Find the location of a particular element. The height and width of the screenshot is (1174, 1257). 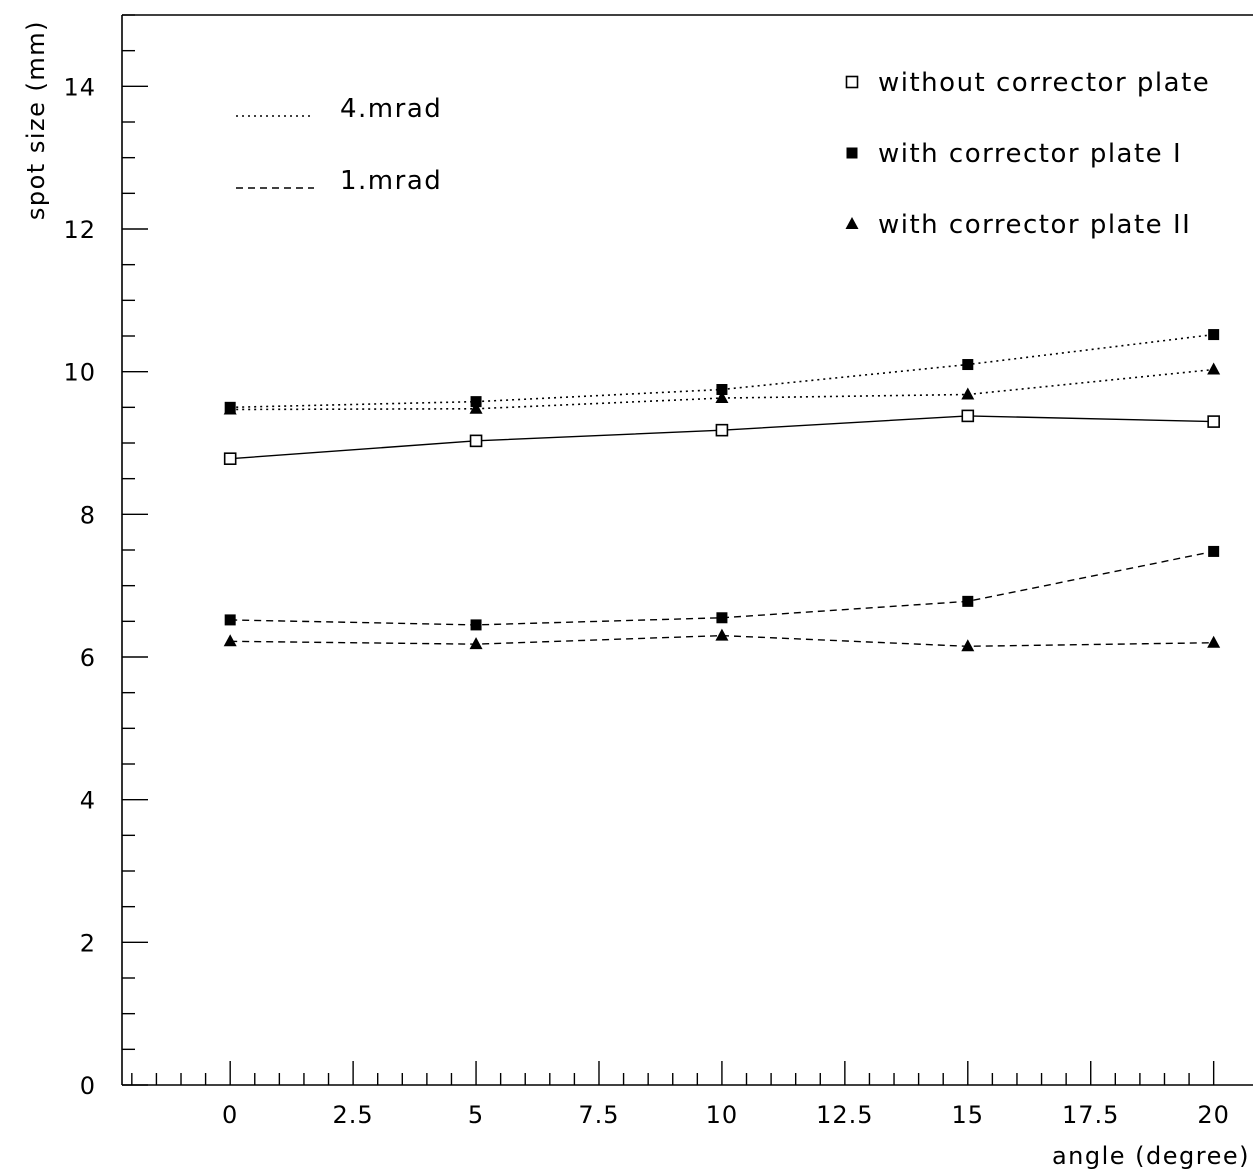

x-tick-label: 5 is located at coordinates (476, 1115).